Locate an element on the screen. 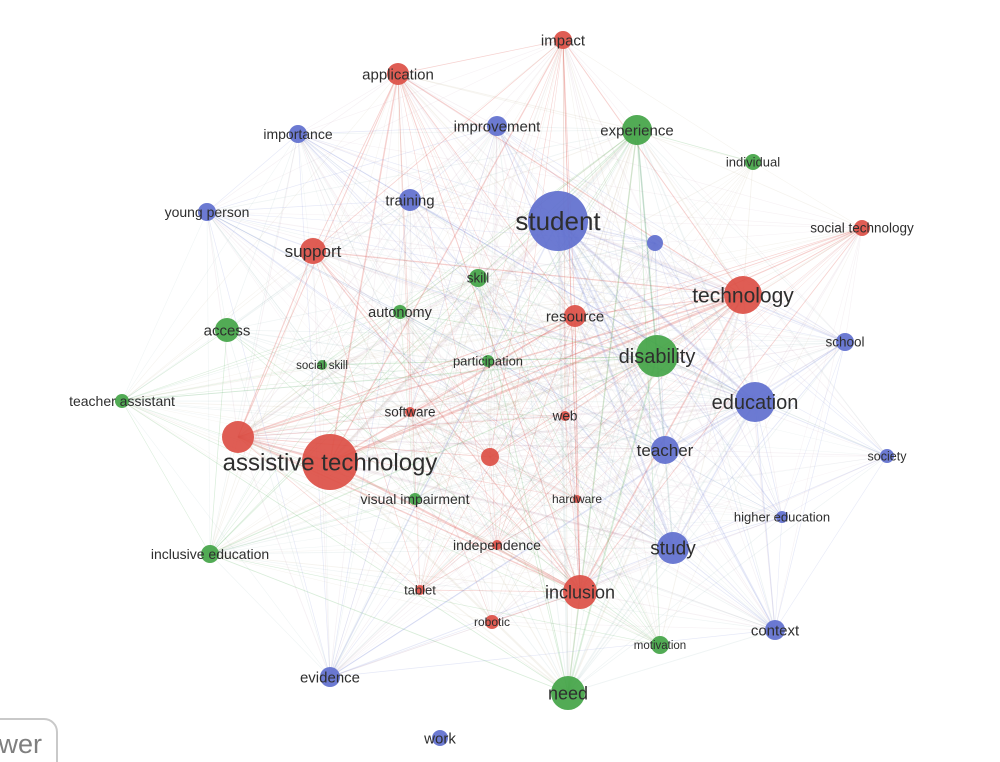 The image size is (1000, 762). node-label-independence: independence is located at coordinates (497, 545).